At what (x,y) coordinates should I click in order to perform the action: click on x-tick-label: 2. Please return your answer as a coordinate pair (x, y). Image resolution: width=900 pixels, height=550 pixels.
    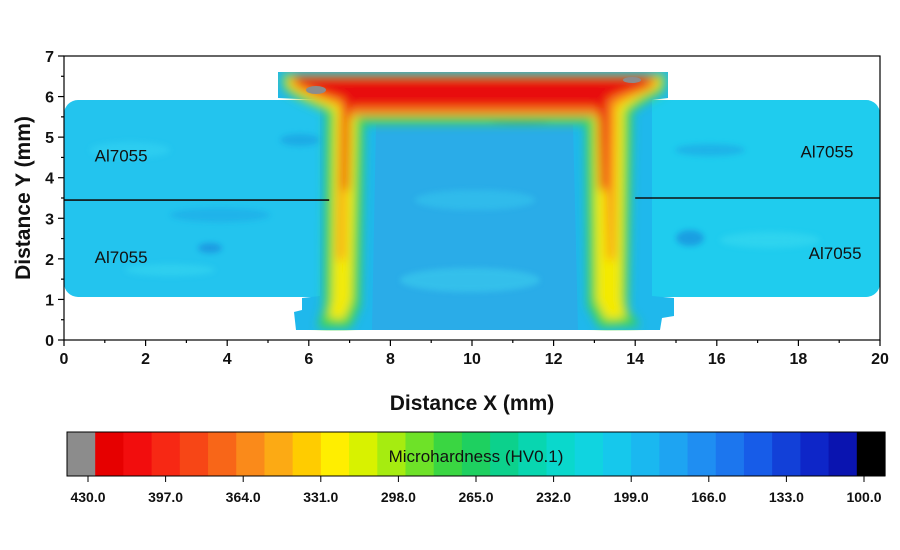
    Looking at the image, I should click on (145, 359).